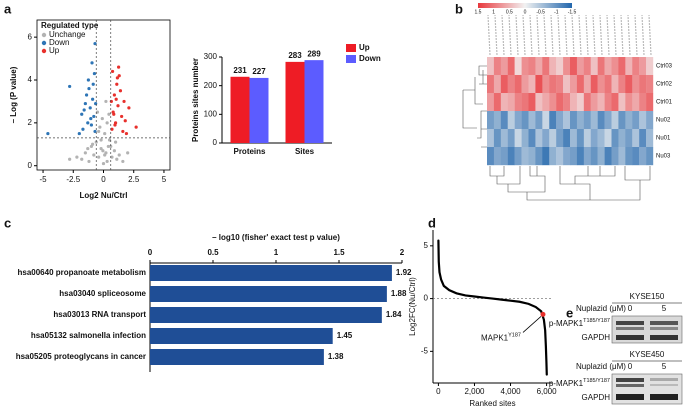  I want to click on x-axis-label: Ranked sites, so click(492, 403).